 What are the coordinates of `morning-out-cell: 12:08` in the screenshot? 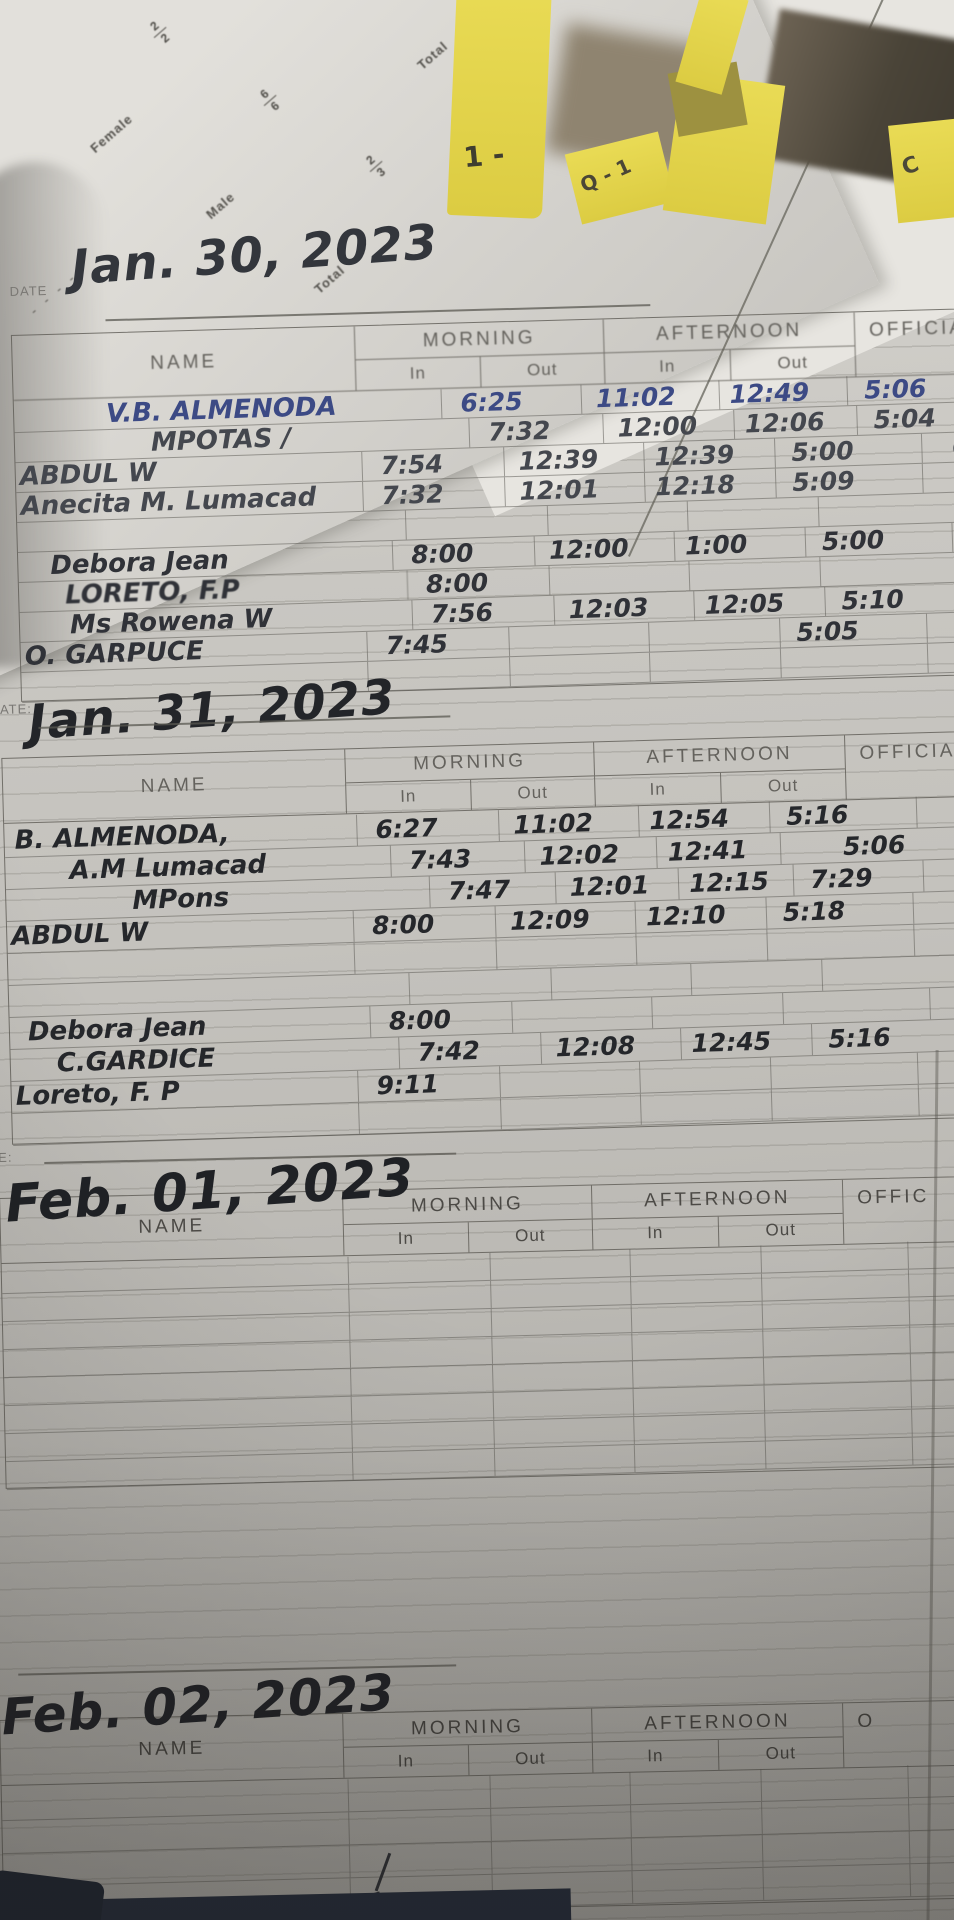 It's located at (612, 1046).